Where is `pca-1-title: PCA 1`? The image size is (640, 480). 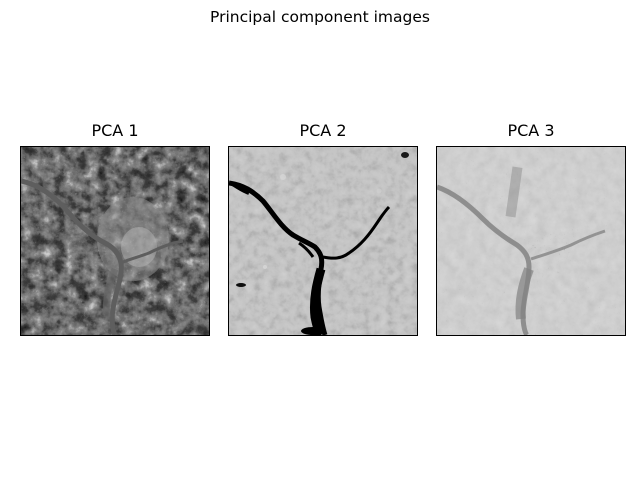
pca-1-title: PCA 1 is located at coordinates (115, 130).